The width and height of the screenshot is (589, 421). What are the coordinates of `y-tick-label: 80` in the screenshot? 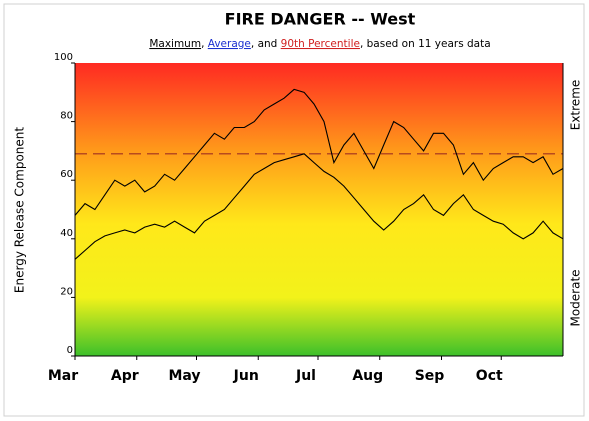 It's located at (66, 116).